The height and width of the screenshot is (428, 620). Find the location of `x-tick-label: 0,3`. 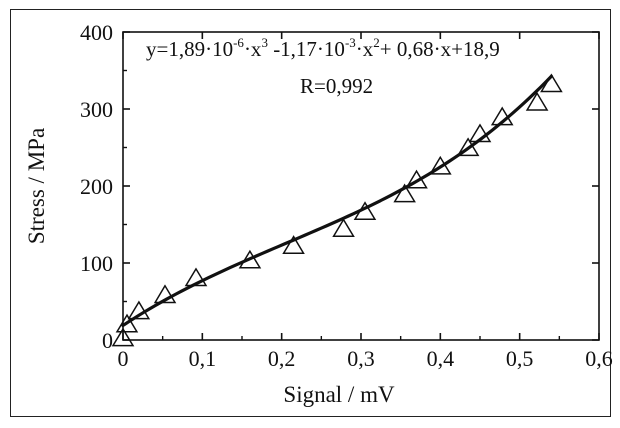

x-tick-label: 0,3 is located at coordinates (361, 358).